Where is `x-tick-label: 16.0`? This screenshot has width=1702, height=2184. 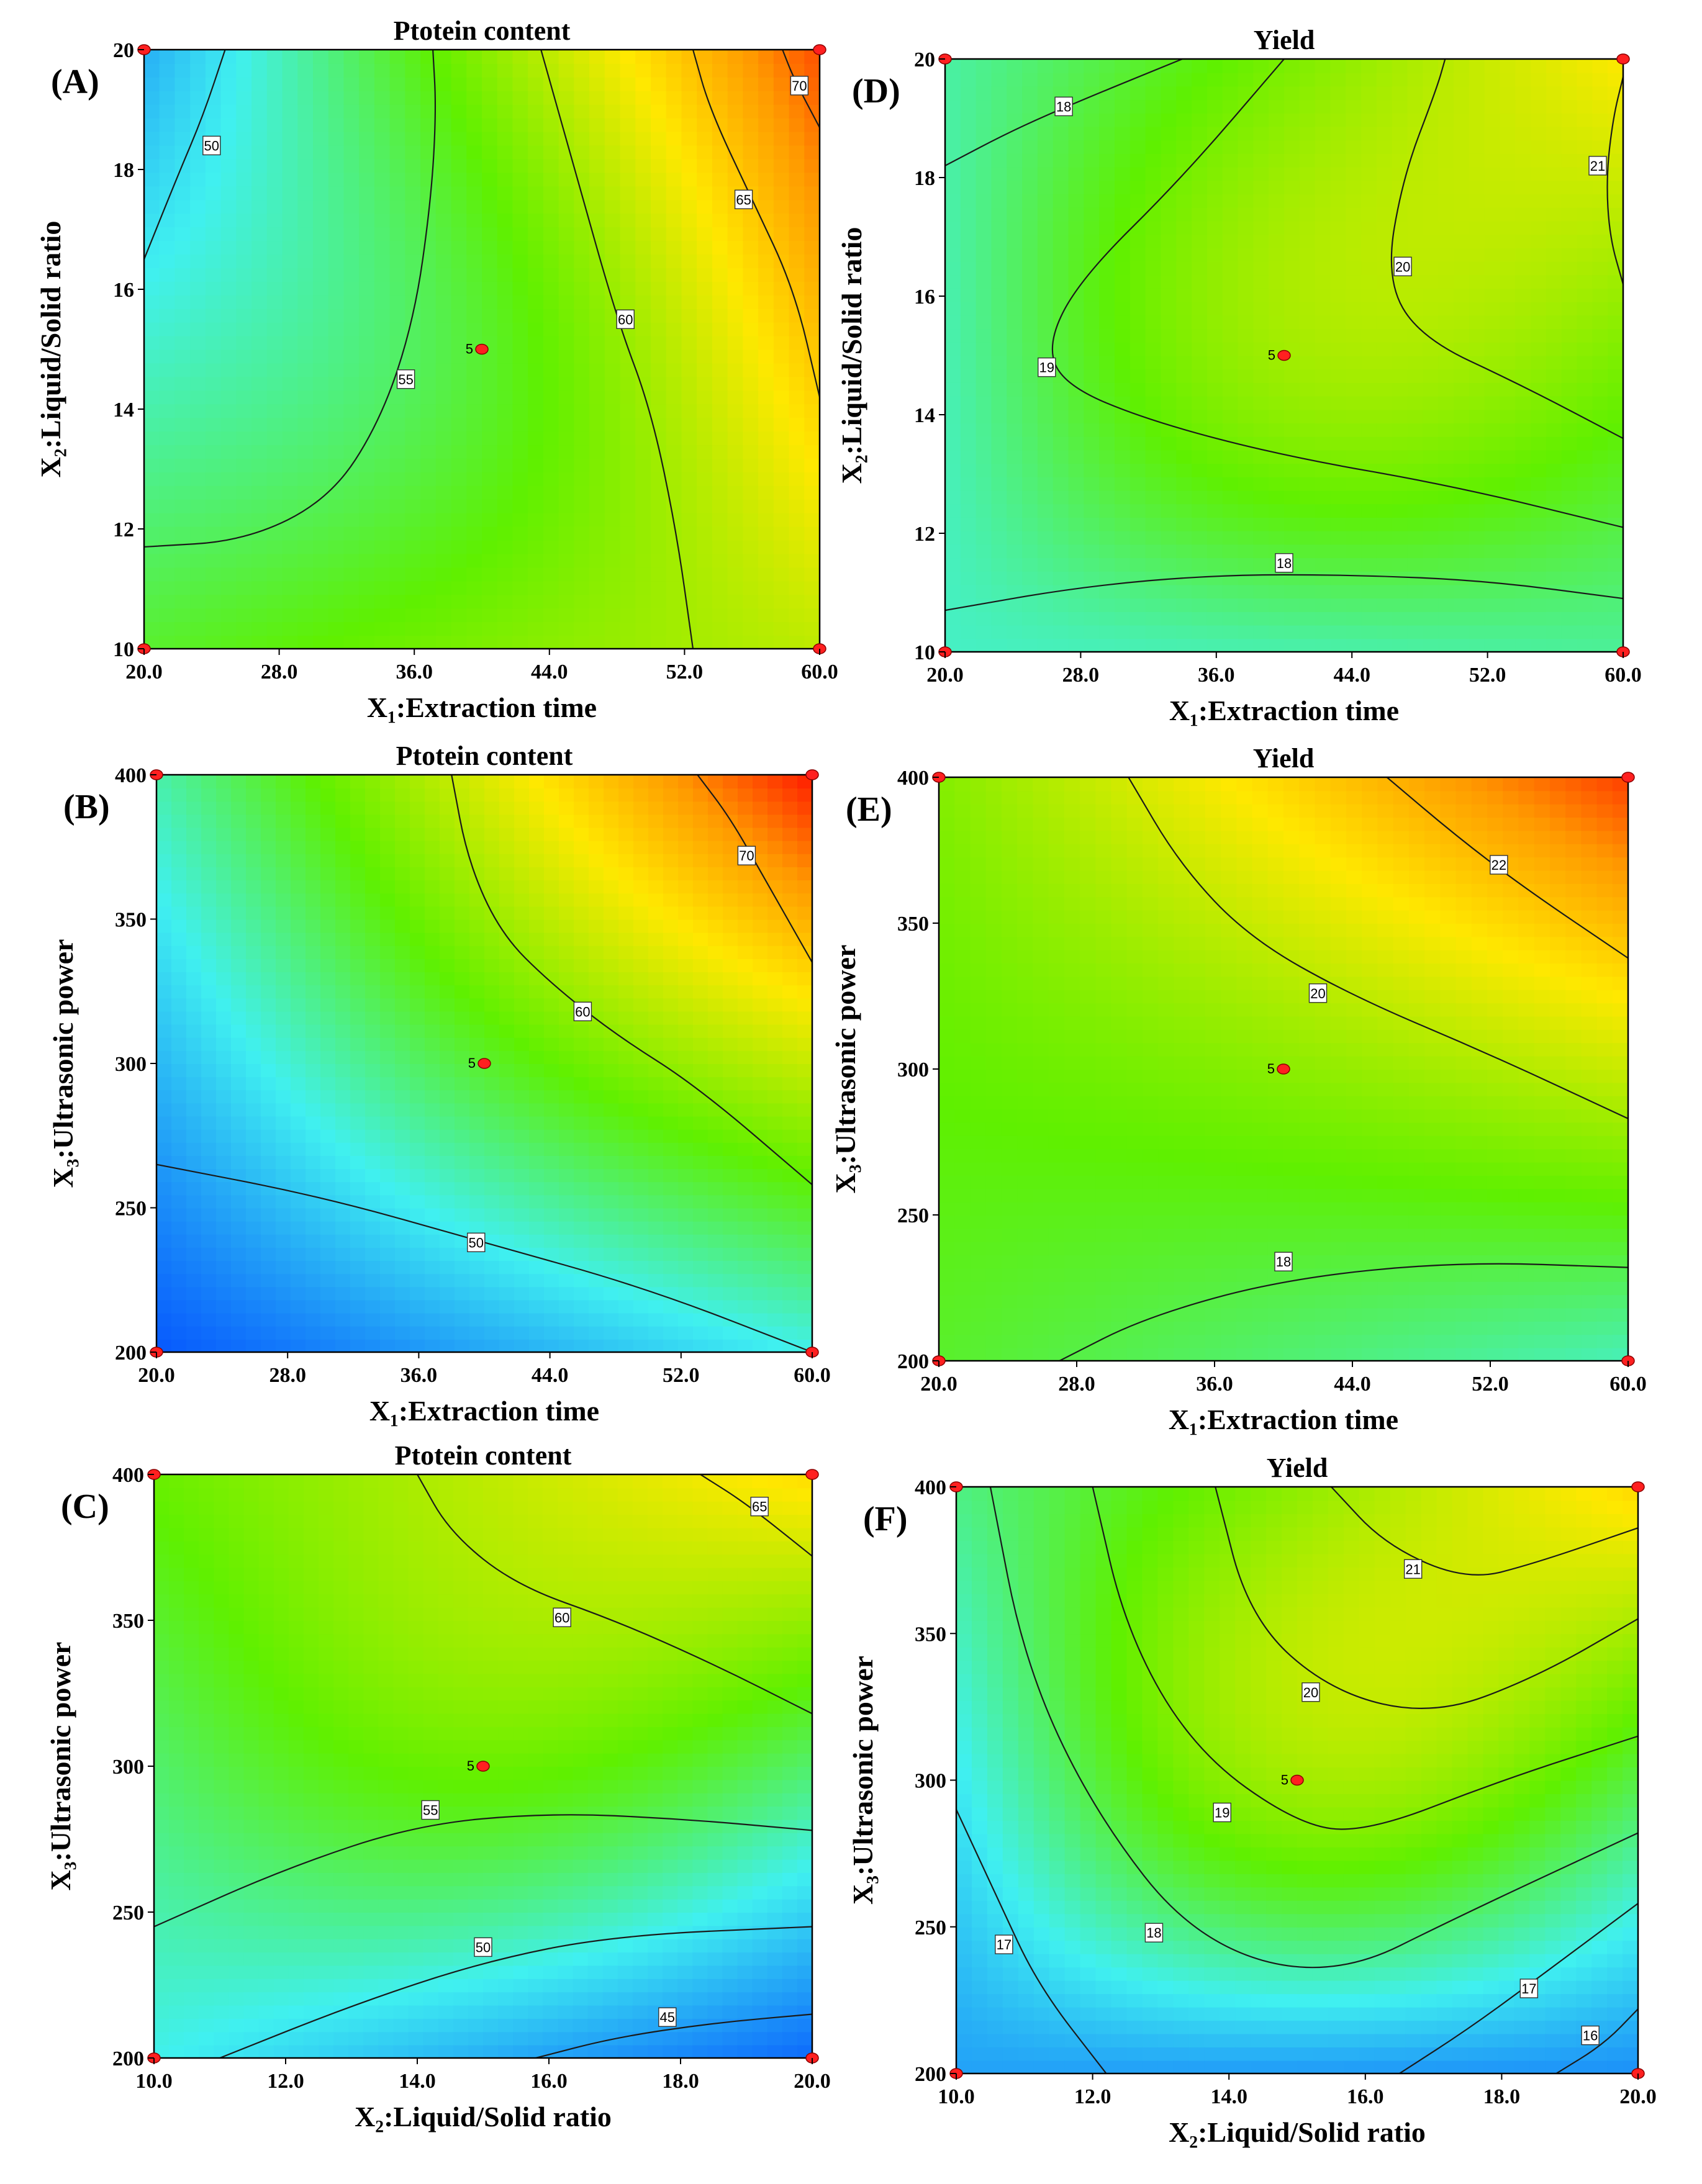 x-tick-label: 16.0 is located at coordinates (549, 2081).